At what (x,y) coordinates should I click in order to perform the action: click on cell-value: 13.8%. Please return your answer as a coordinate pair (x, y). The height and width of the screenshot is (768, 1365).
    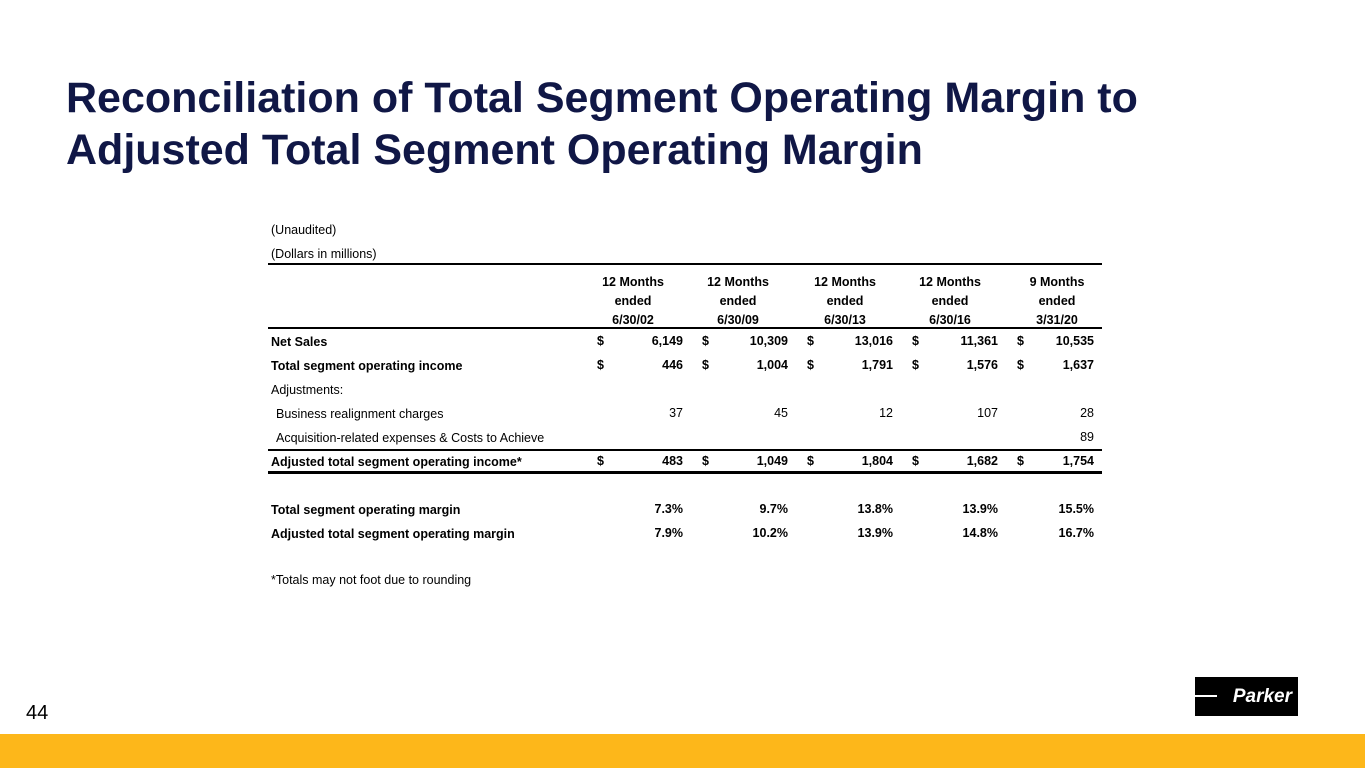
    Looking at the image, I should click on (875, 509).